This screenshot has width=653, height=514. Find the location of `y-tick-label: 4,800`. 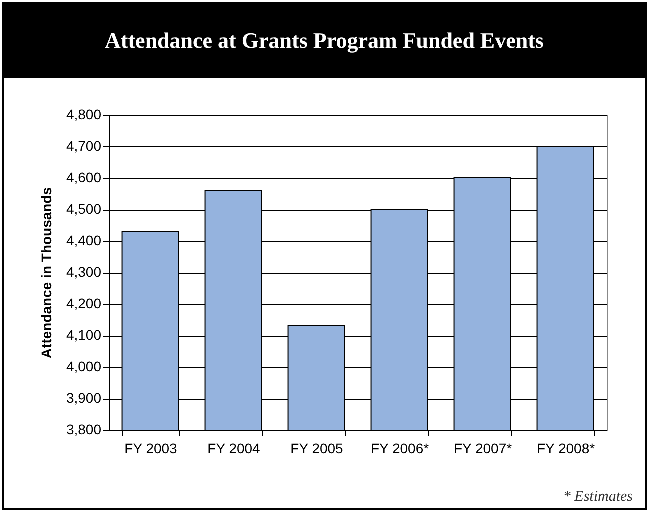

y-tick-label: 4,800 is located at coordinates (84, 114).